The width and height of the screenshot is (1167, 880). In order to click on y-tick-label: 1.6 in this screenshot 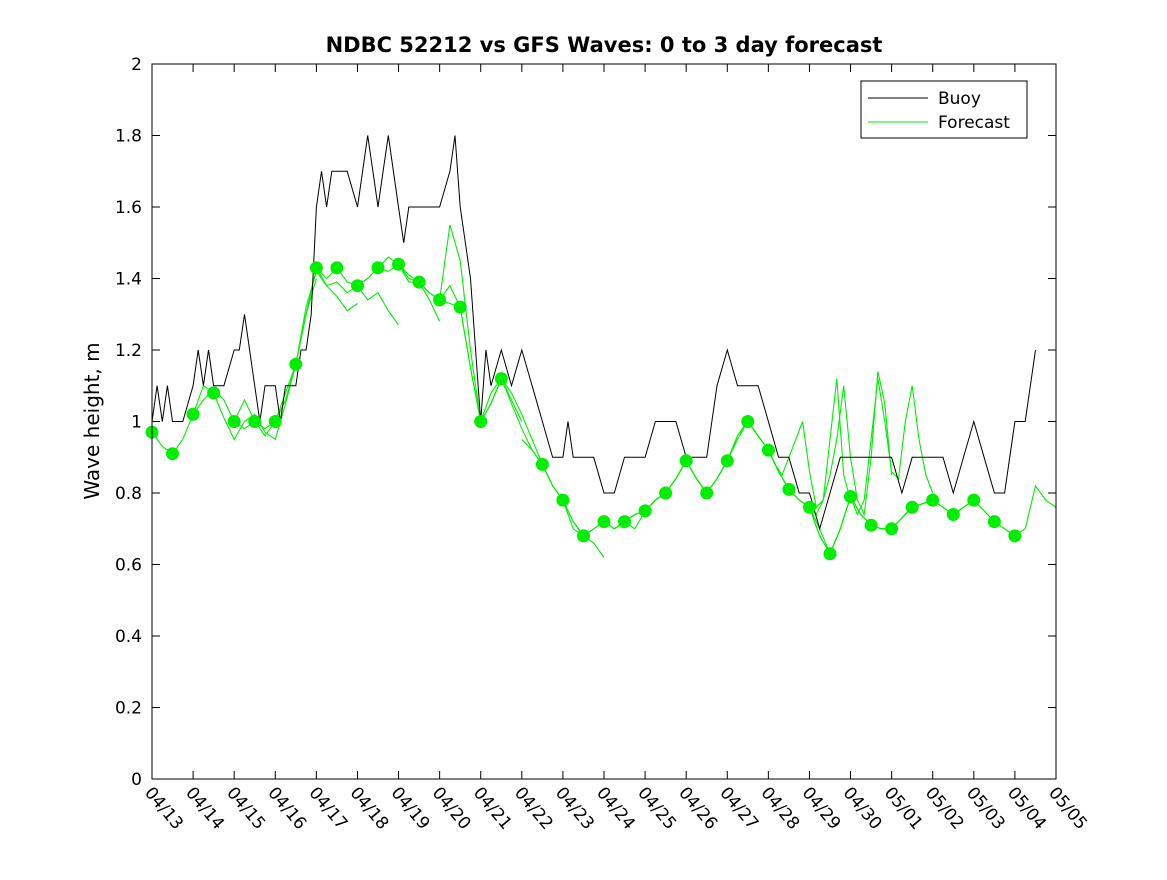, I will do `click(128, 208)`.